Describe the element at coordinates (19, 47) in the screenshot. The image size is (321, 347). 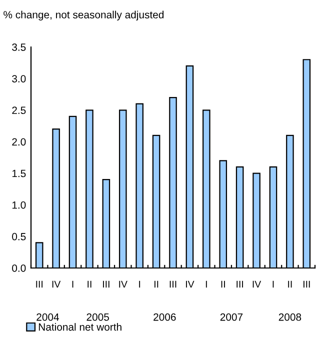
I see `y-tick-label: 3.5` at that location.